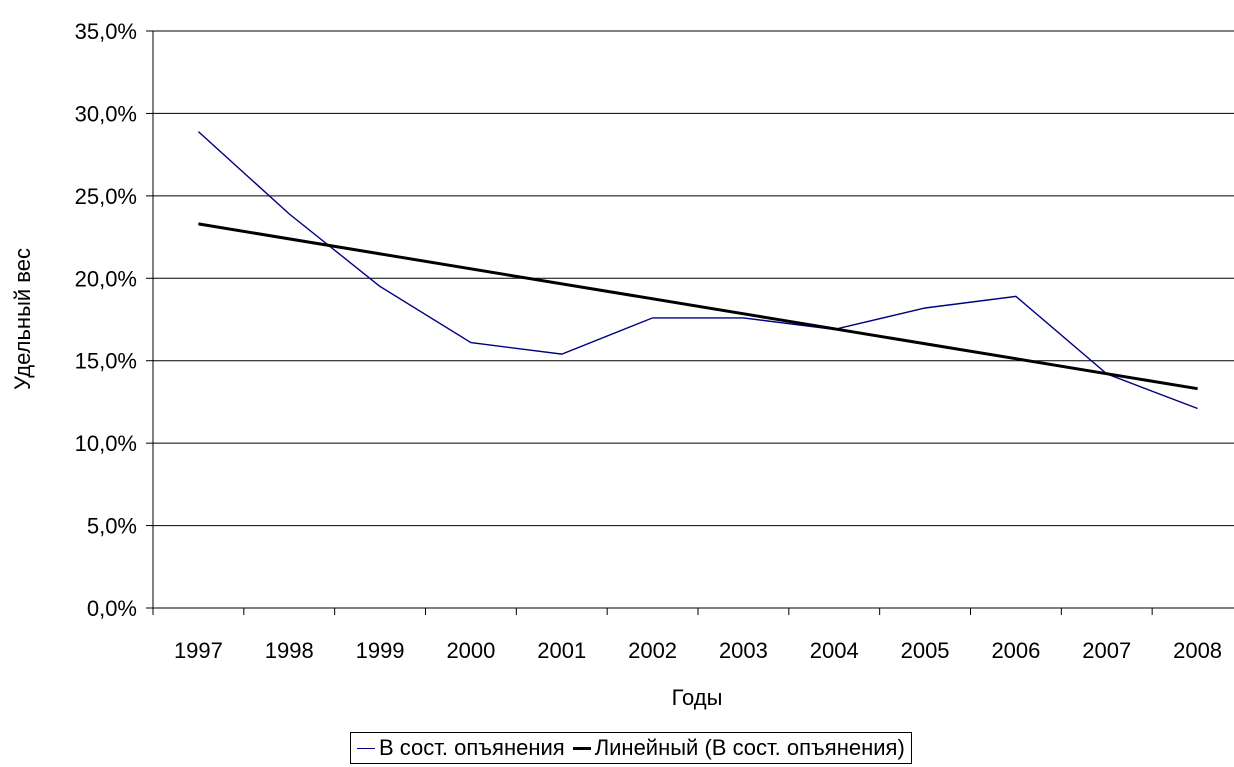 The height and width of the screenshot is (767, 1234). Describe the element at coordinates (925, 650) in the screenshot. I see `x-tick-label: 2005` at that location.